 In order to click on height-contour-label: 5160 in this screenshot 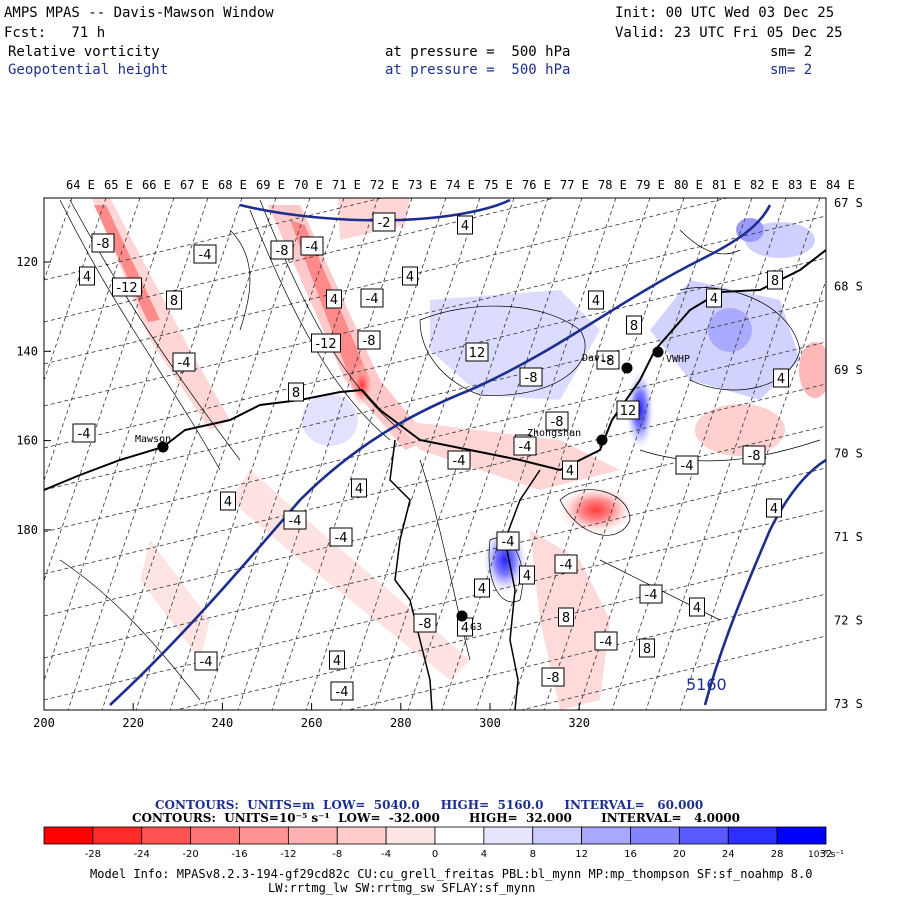, I will do `click(706, 684)`.